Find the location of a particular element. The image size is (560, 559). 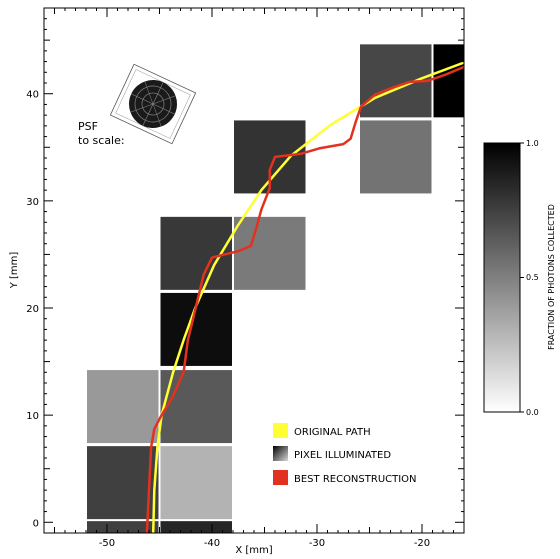

y-tick-label: 30 is located at coordinates (32, 202).